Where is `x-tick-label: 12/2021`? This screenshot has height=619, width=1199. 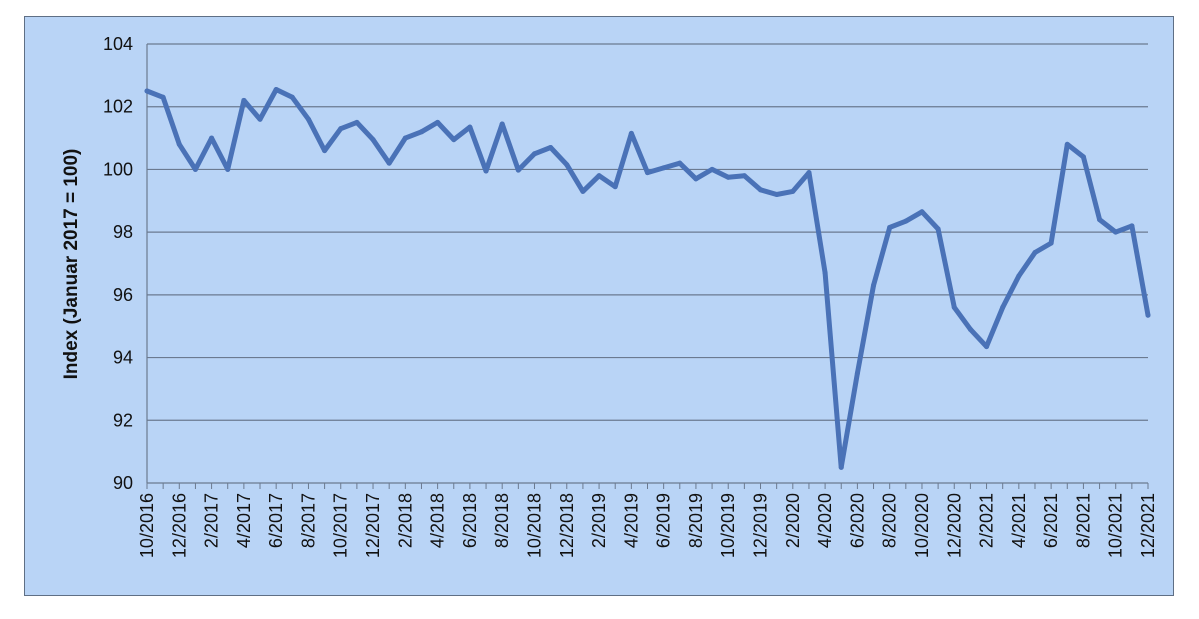
x-tick-label: 12/2021 is located at coordinates (1148, 525).